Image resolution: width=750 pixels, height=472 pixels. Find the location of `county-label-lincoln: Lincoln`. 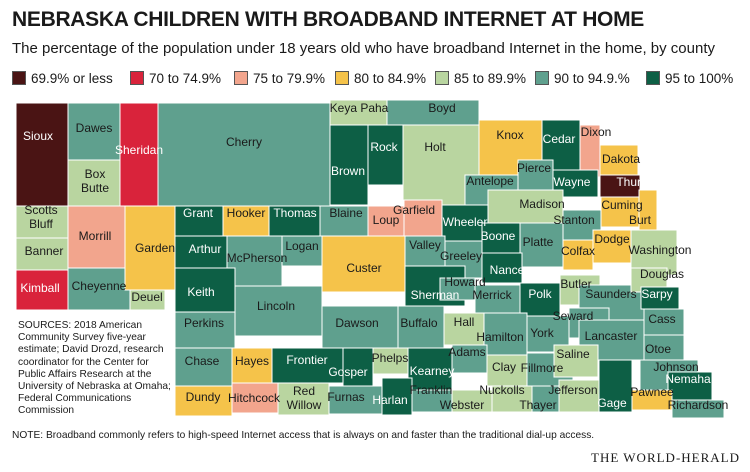

county-label-lincoln: Lincoln is located at coordinates (276, 306).